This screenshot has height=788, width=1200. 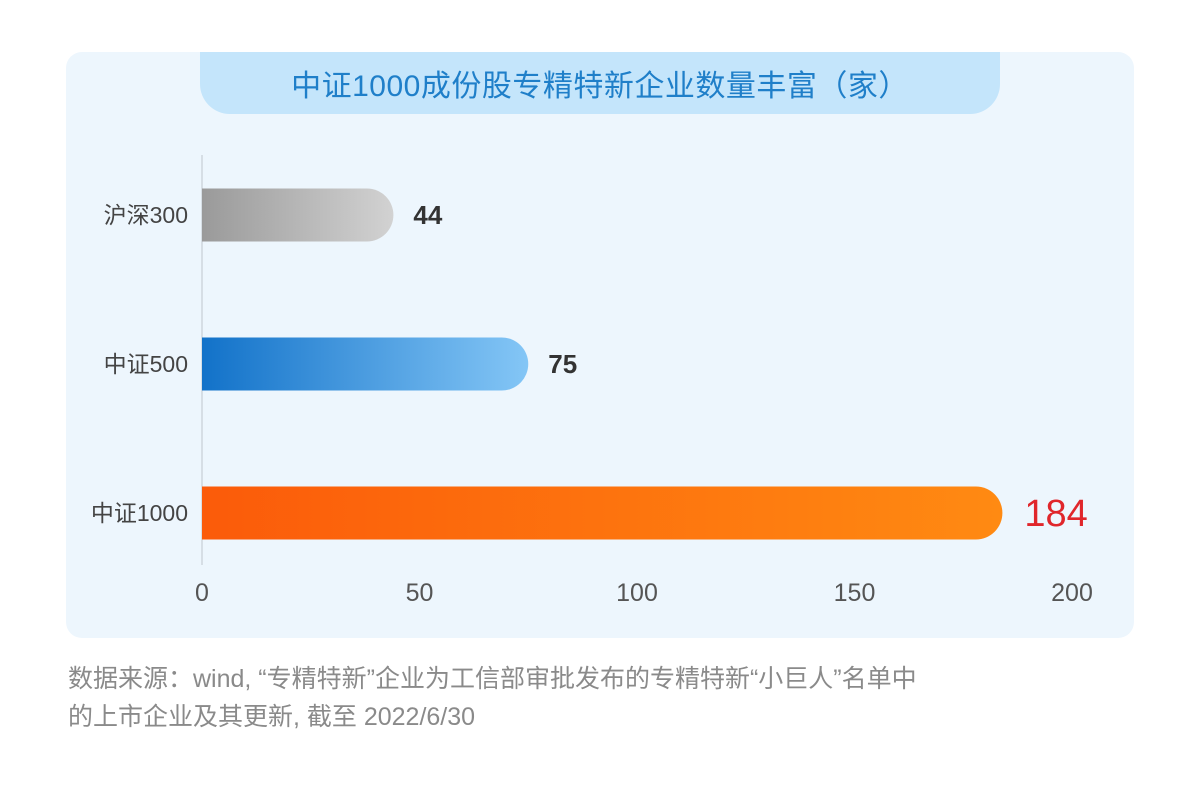 What do you see at coordinates (420, 593) in the screenshot?
I see `x-tick-label-50: 50` at bounding box center [420, 593].